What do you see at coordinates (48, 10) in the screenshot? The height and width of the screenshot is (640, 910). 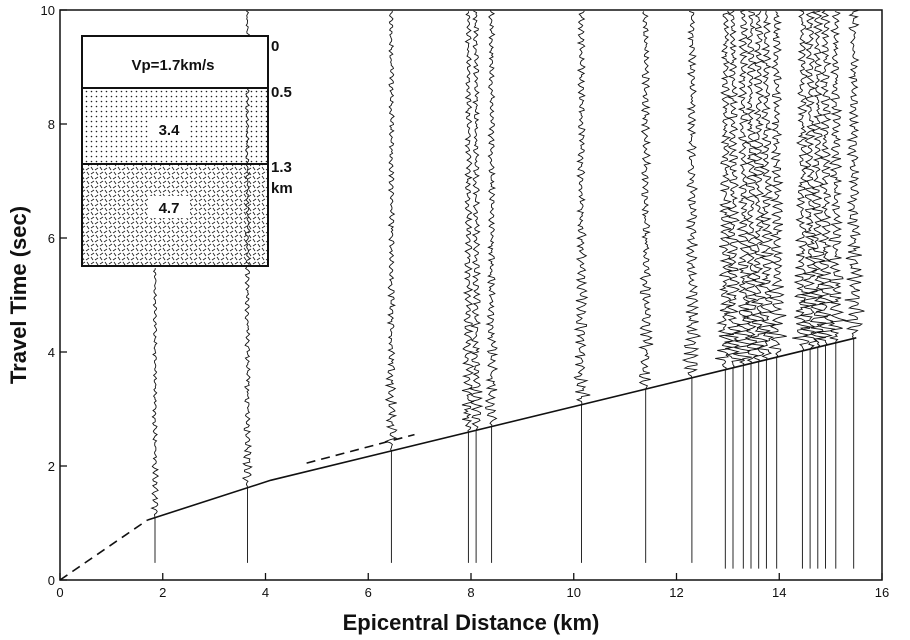 I see `y-tick-label-10: 10` at bounding box center [48, 10].